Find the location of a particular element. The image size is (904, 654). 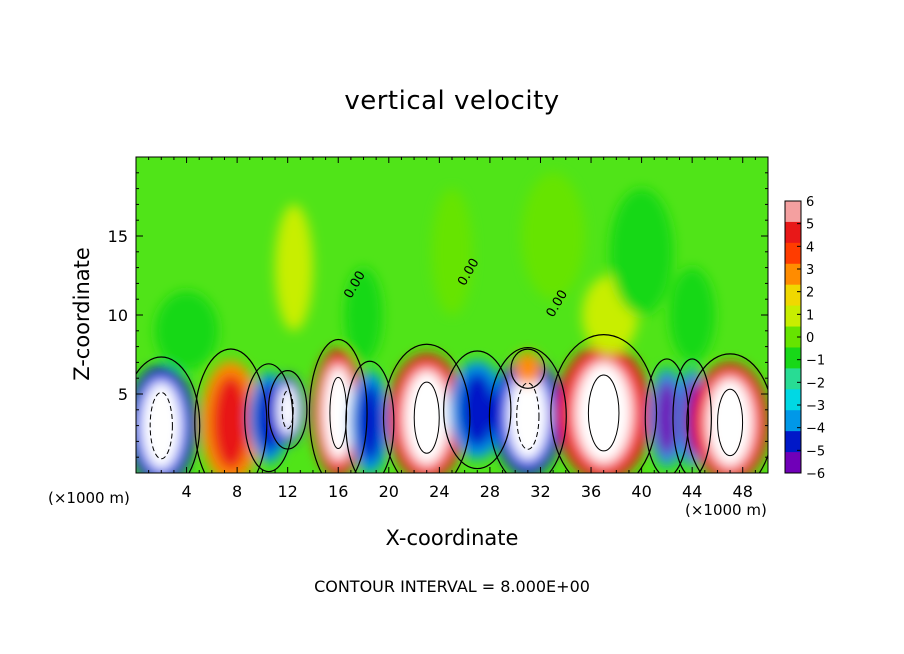

x-tick-label: 28 is located at coordinates (490, 491).